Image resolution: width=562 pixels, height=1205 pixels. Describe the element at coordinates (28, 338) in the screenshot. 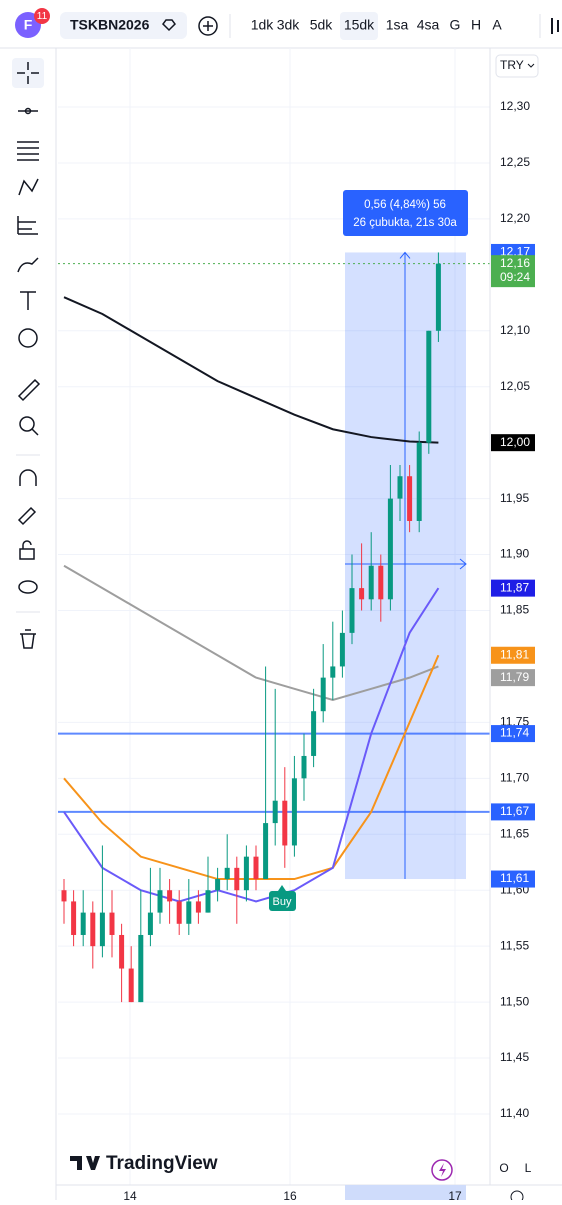

I see `emoji-tool` at that location.